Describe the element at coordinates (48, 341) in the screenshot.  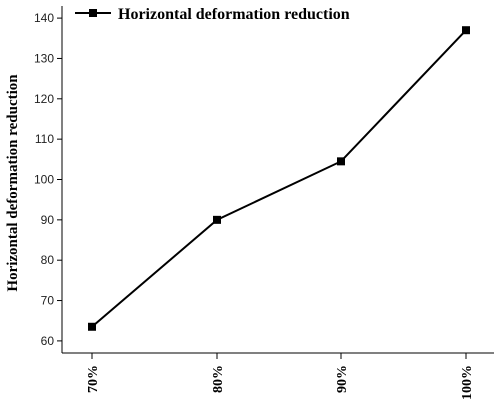
I see `y-tick-label: 60` at that location.